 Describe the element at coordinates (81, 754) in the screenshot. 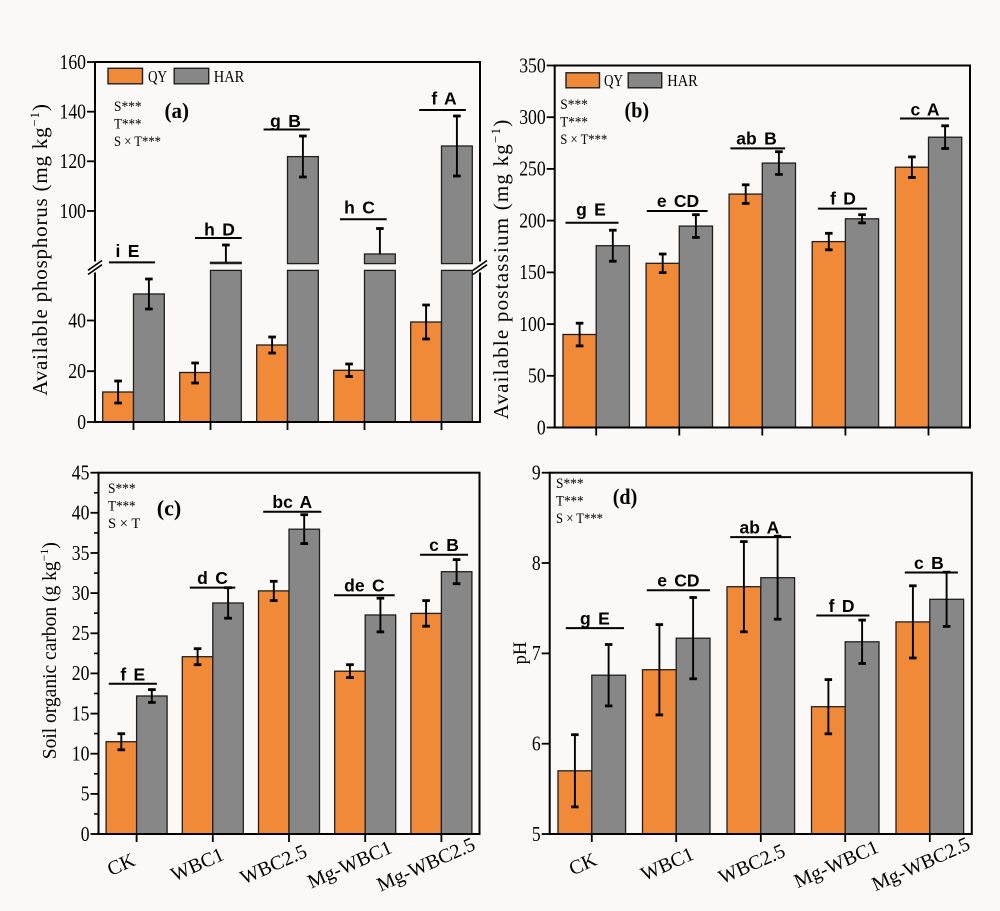

I see `svg-text: 10` at that location.